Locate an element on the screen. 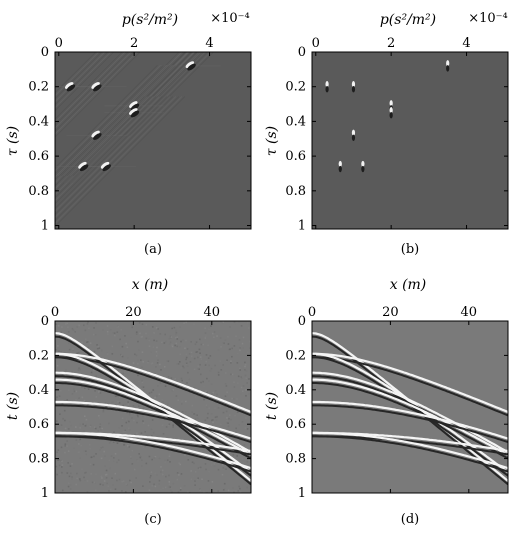 The image size is (523, 537). panel-c-y-tick-label: 1 is located at coordinates (45, 493).